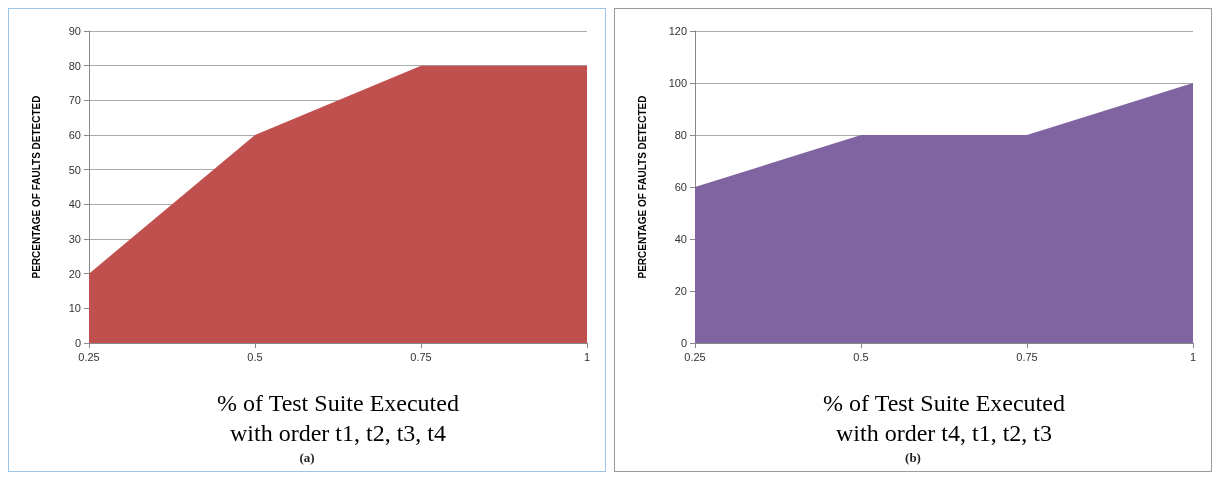  What do you see at coordinates (307, 457) in the screenshot?
I see `text: (a)` at bounding box center [307, 457].